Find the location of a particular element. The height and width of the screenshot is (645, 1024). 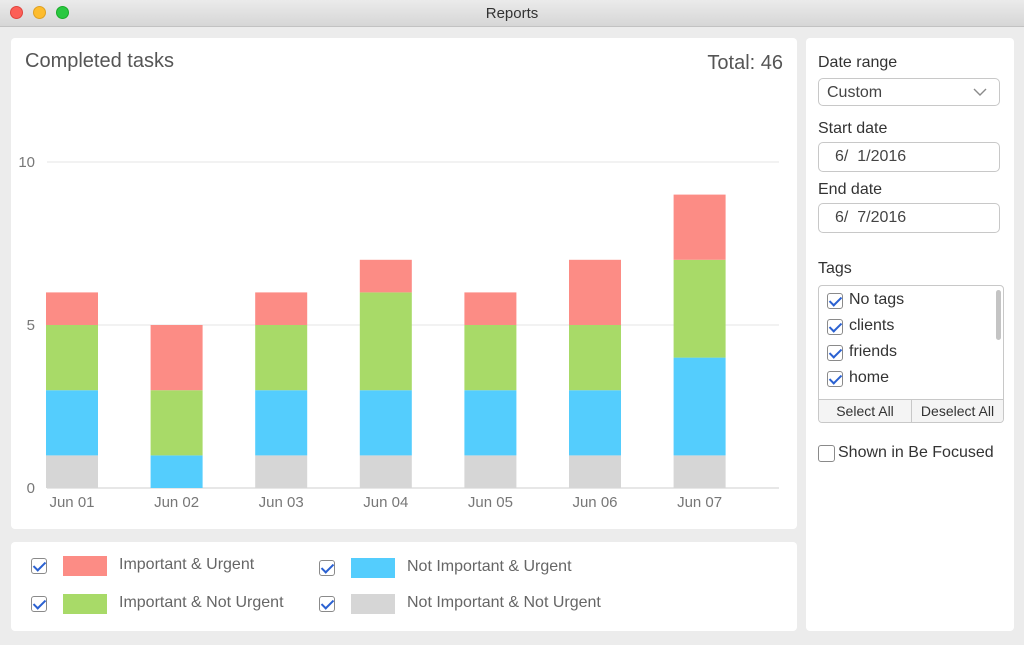

legend-checkbox-not-important-urgent is located at coordinates (327, 568).